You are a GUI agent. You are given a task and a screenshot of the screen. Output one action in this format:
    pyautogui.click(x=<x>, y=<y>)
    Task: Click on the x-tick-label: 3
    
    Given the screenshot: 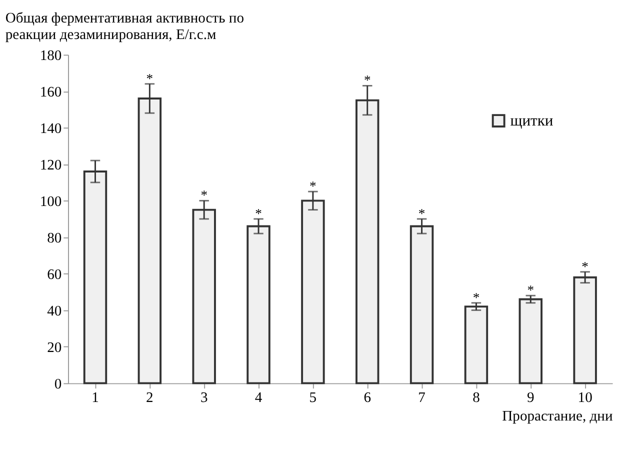 What is the action you would take?
    pyautogui.click(x=204, y=398)
    